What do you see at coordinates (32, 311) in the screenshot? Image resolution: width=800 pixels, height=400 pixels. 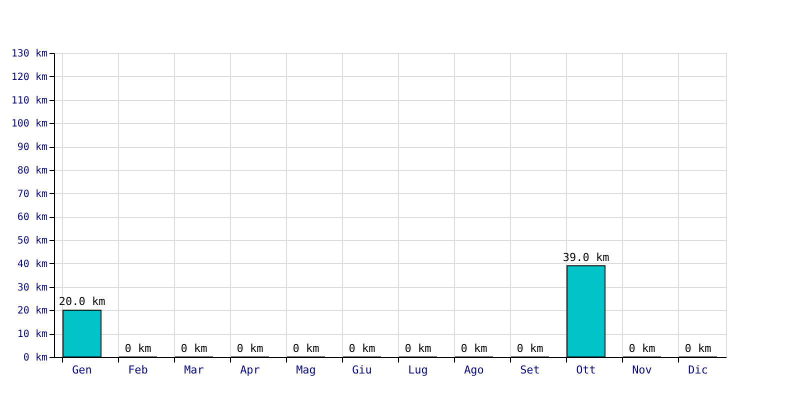 I see `y-tick-label: 20 km` at bounding box center [32, 311].